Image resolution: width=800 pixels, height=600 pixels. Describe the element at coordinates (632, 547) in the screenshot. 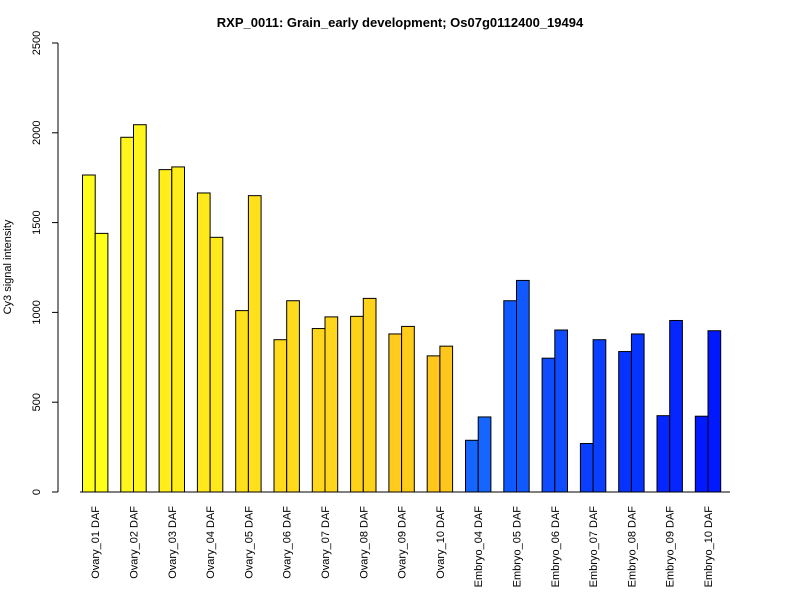

I see `x-tick-label: Embryo_08 DAF` at that location.